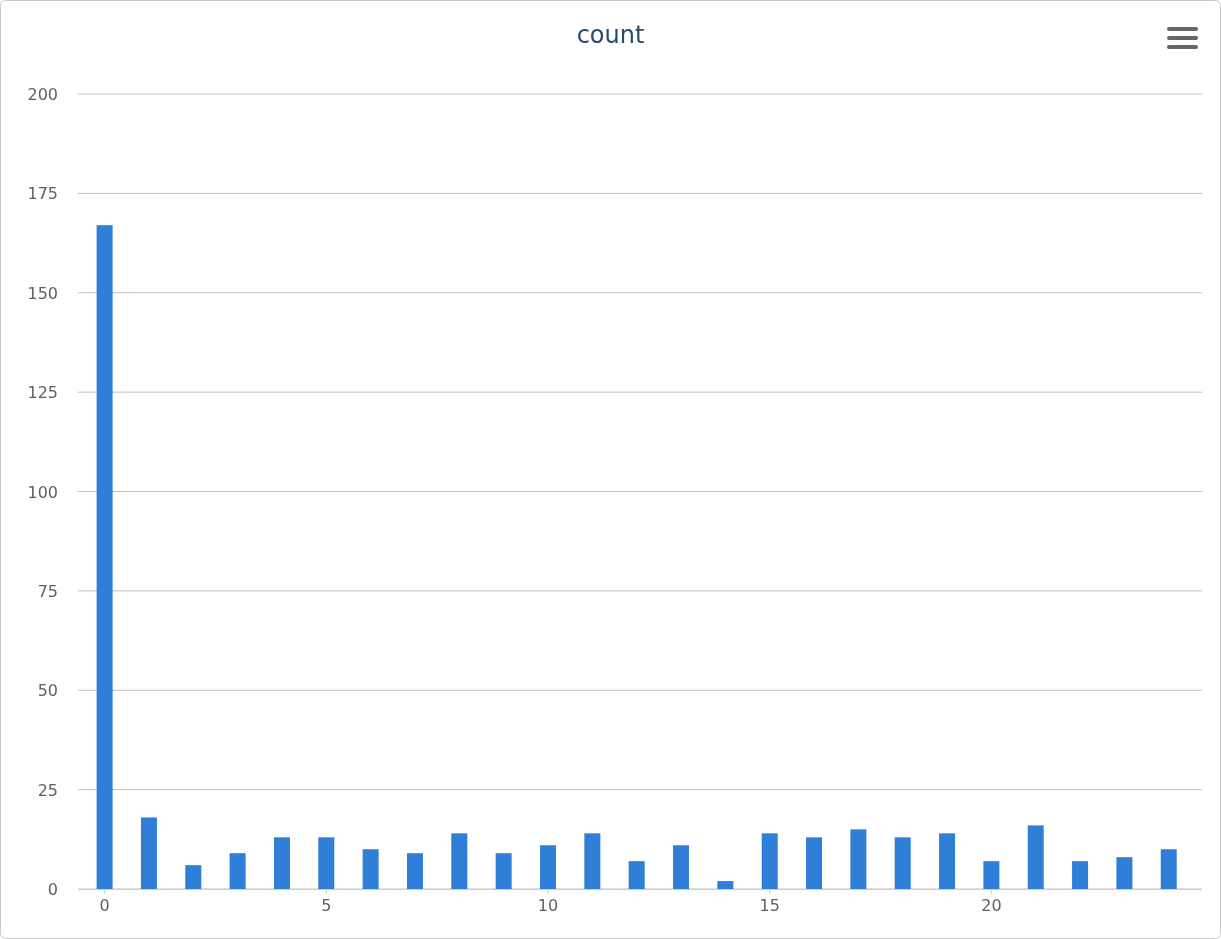 This screenshot has height=939, width=1221. Describe the element at coordinates (769, 905) in the screenshot. I see `x-tick-label: 15` at that location.